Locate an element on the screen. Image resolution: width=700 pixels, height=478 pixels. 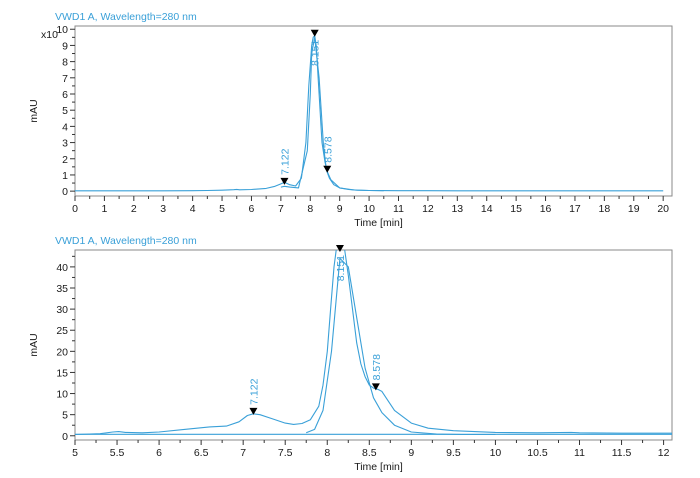
x-tick-label: 17 is located at coordinates (575, 209).